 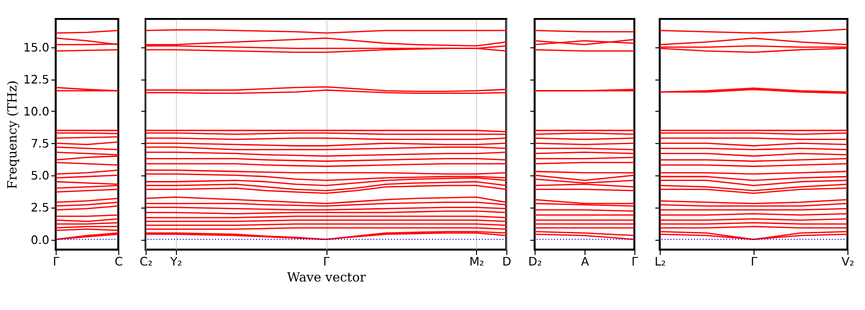 I want to click on y-tick-label: 10.0, so click(x=36, y=111).